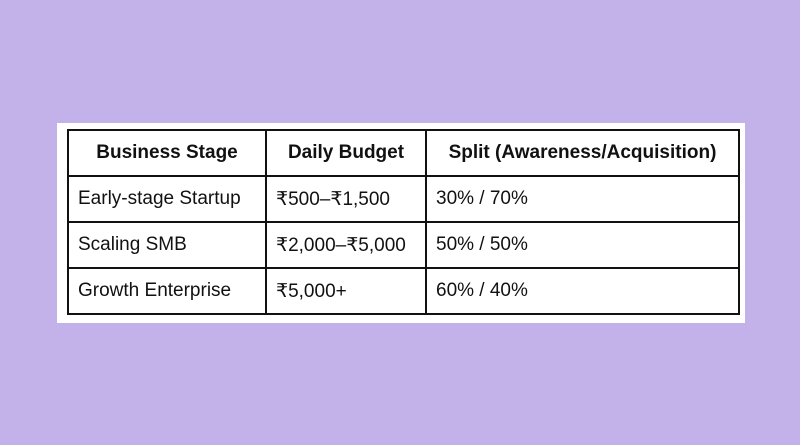 The height and width of the screenshot is (445, 800). What do you see at coordinates (582, 199) in the screenshot?
I see `cell-split: 30% / 70%` at bounding box center [582, 199].